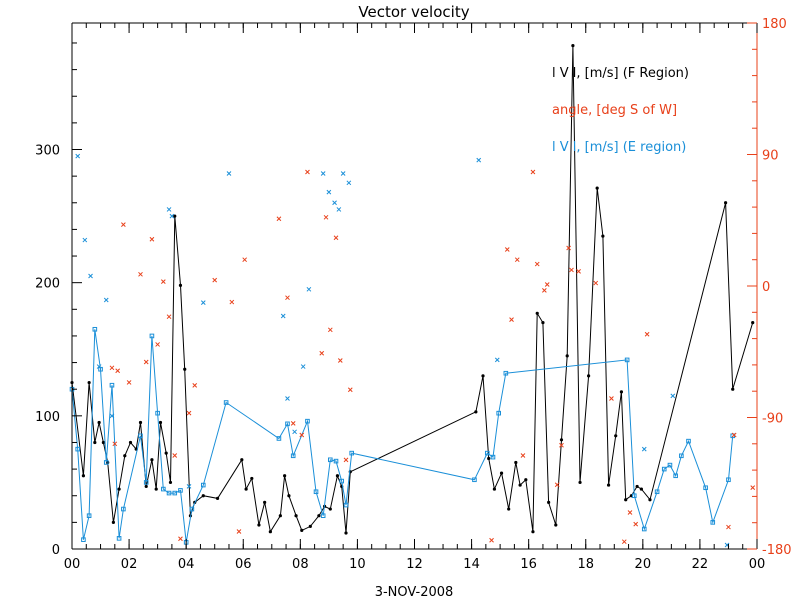 The height and width of the screenshot is (600, 800). Describe the element at coordinates (700, 564) in the screenshot. I see `x-tick-label: 22` at that location.